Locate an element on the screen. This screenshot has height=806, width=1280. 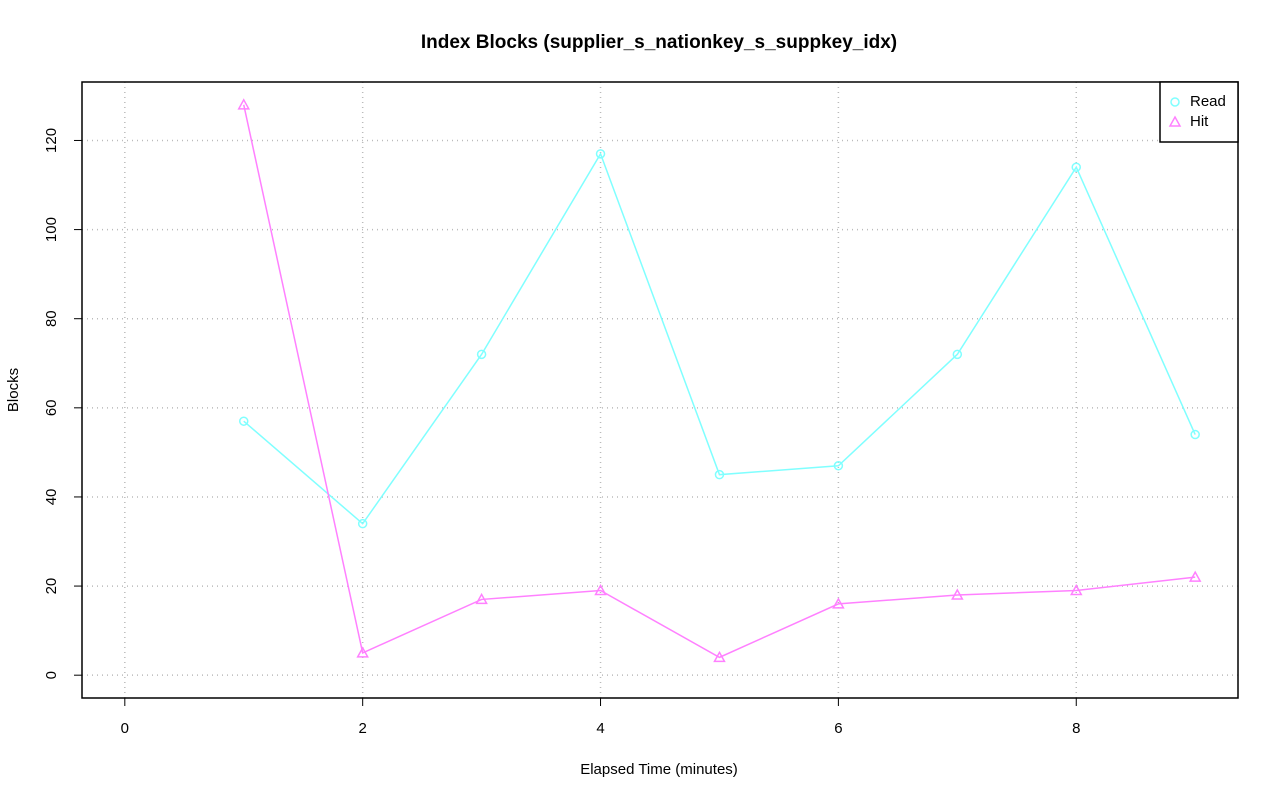
y-tick-label: 60 is located at coordinates (51, 407).